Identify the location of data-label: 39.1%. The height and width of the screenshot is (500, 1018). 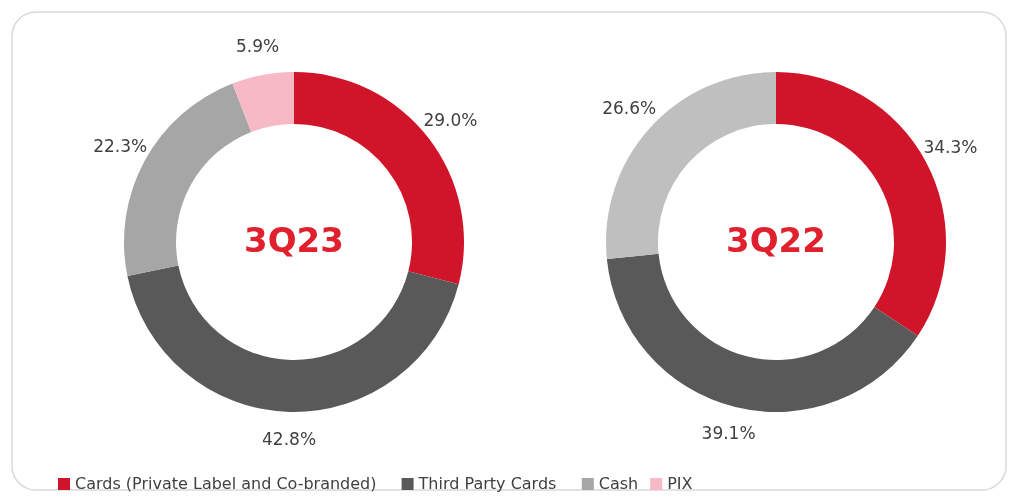
(728, 433).